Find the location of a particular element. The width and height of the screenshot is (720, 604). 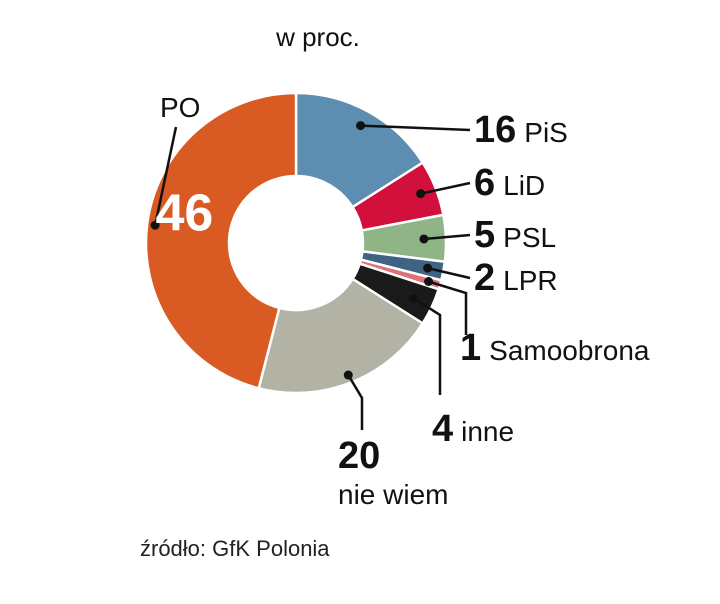

name-lpr: LPR is located at coordinates (530, 280).